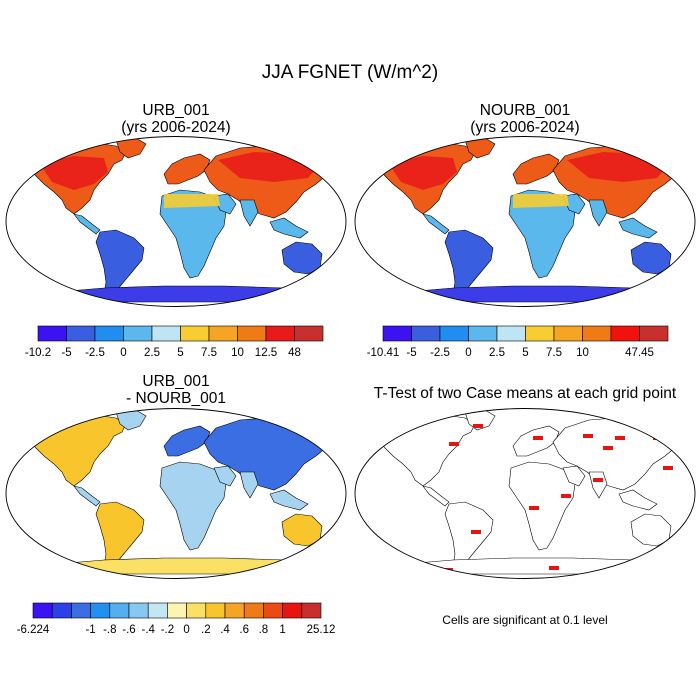 The height and width of the screenshot is (700, 700). Describe the element at coordinates (176, 381) in the screenshot. I see `panel-title-diff-line1: URB_001` at that location.